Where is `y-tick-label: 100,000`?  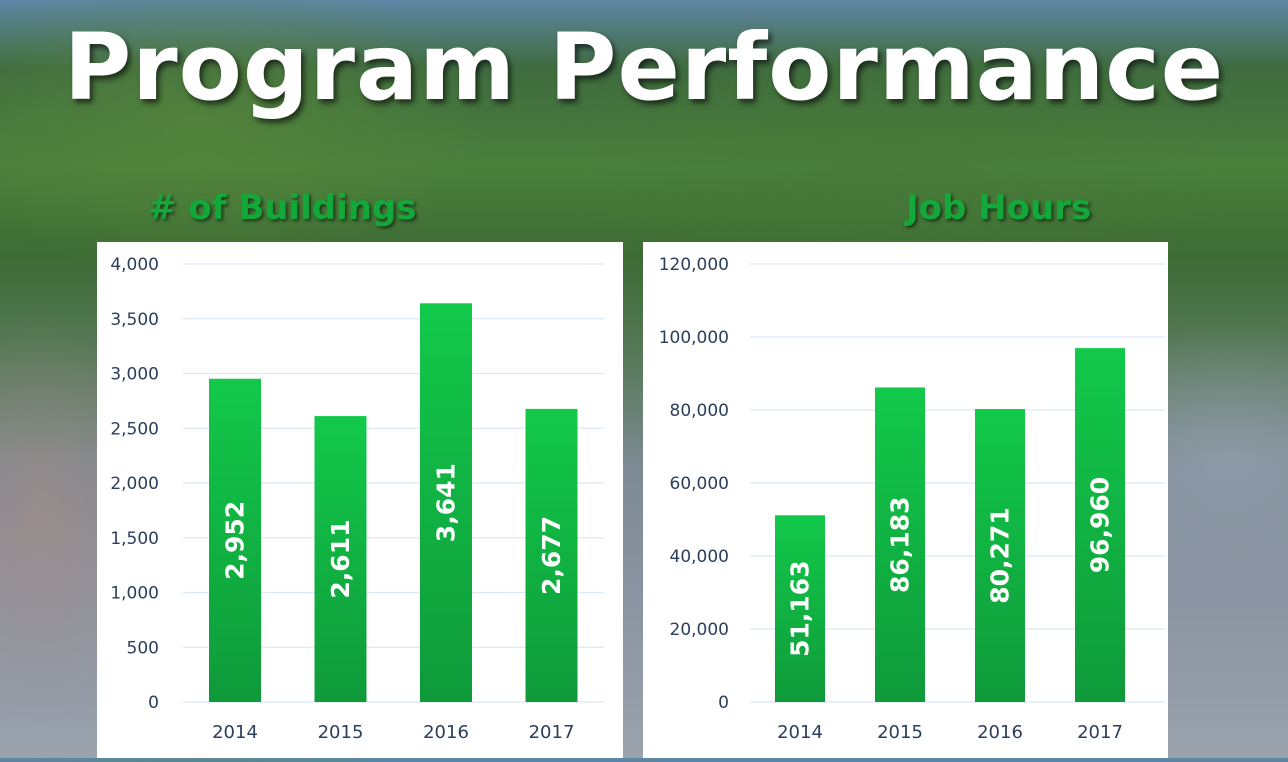 y-tick-label: 100,000 is located at coordinates (694, 338).